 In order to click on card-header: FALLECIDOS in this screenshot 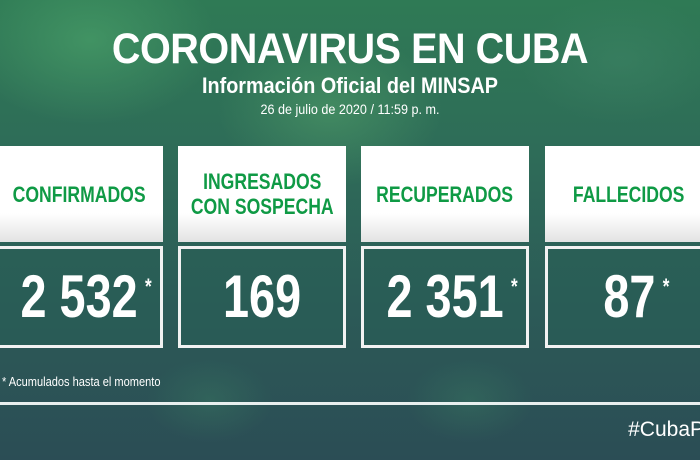, I will do `click(622, 194)`.